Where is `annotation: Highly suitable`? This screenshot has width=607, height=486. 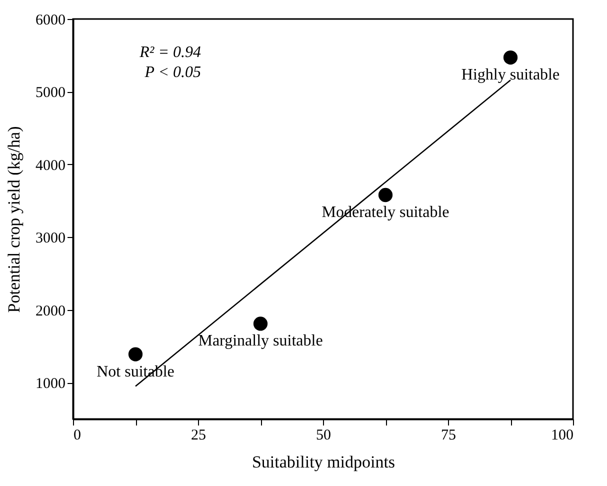 annotation: Highly suitable is located at coordinates (510, 75).